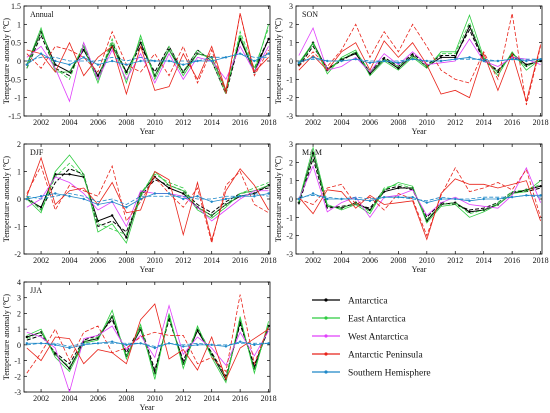 The image size is (550, 413). Describe the element at coordinates (291, 6) in the screenshot. I see `y-tick-label: 3` at that location.